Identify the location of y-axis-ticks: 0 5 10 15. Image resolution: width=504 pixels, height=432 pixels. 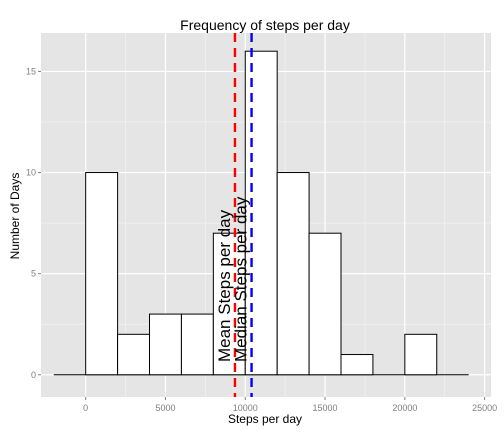
(33, 223).